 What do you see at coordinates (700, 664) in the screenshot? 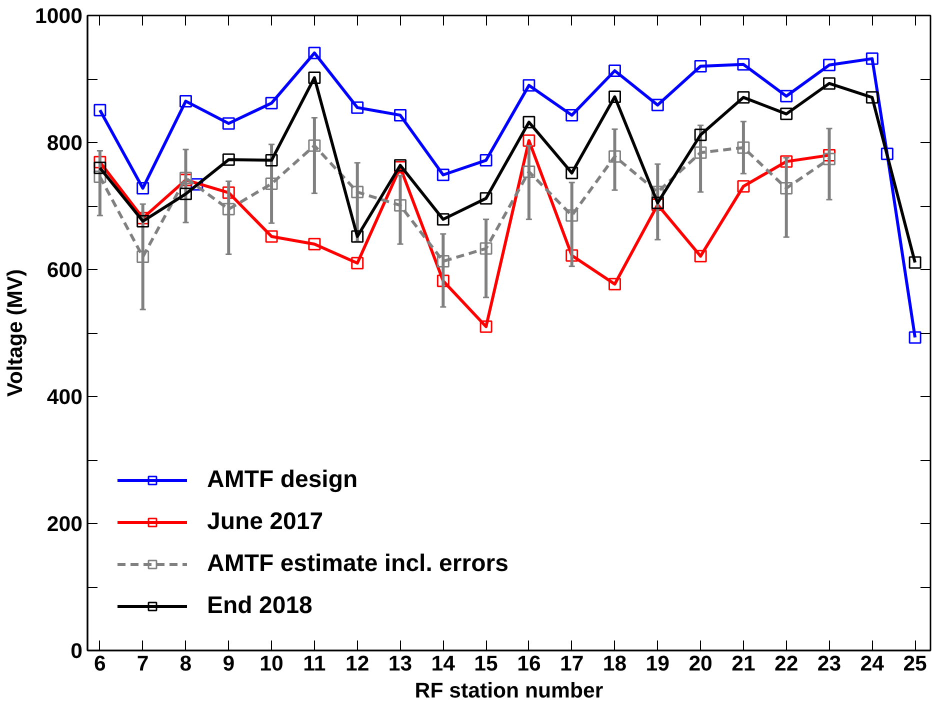
I see `x-tick-label: 20` at bounding box center [700, 664].